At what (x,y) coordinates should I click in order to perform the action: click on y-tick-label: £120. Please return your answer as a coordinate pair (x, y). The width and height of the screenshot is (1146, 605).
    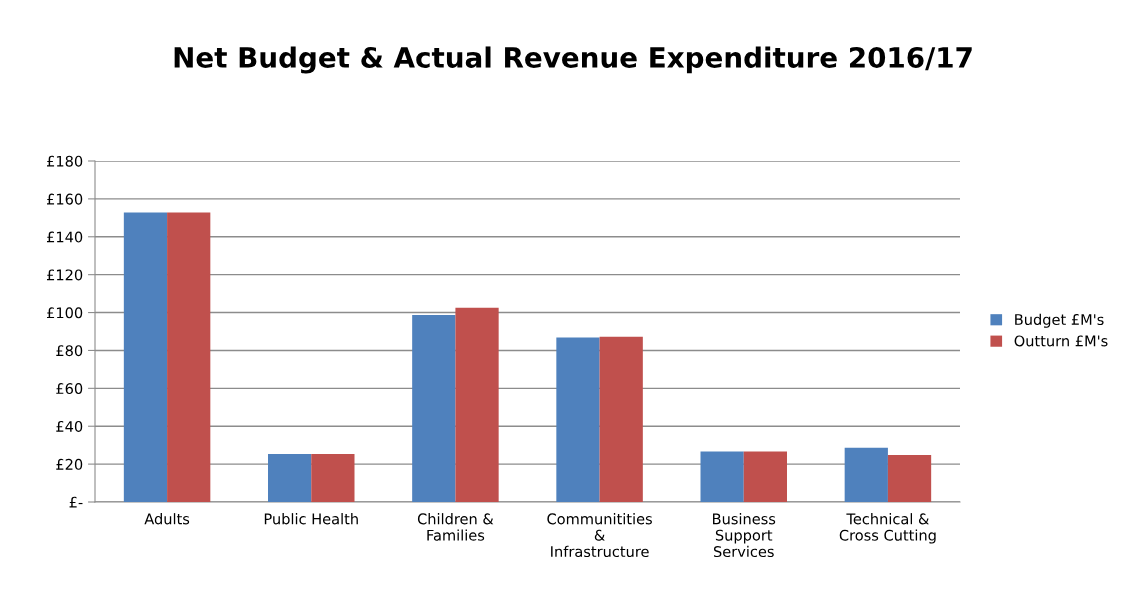
    Looking at the image, I should click on (65, 275).